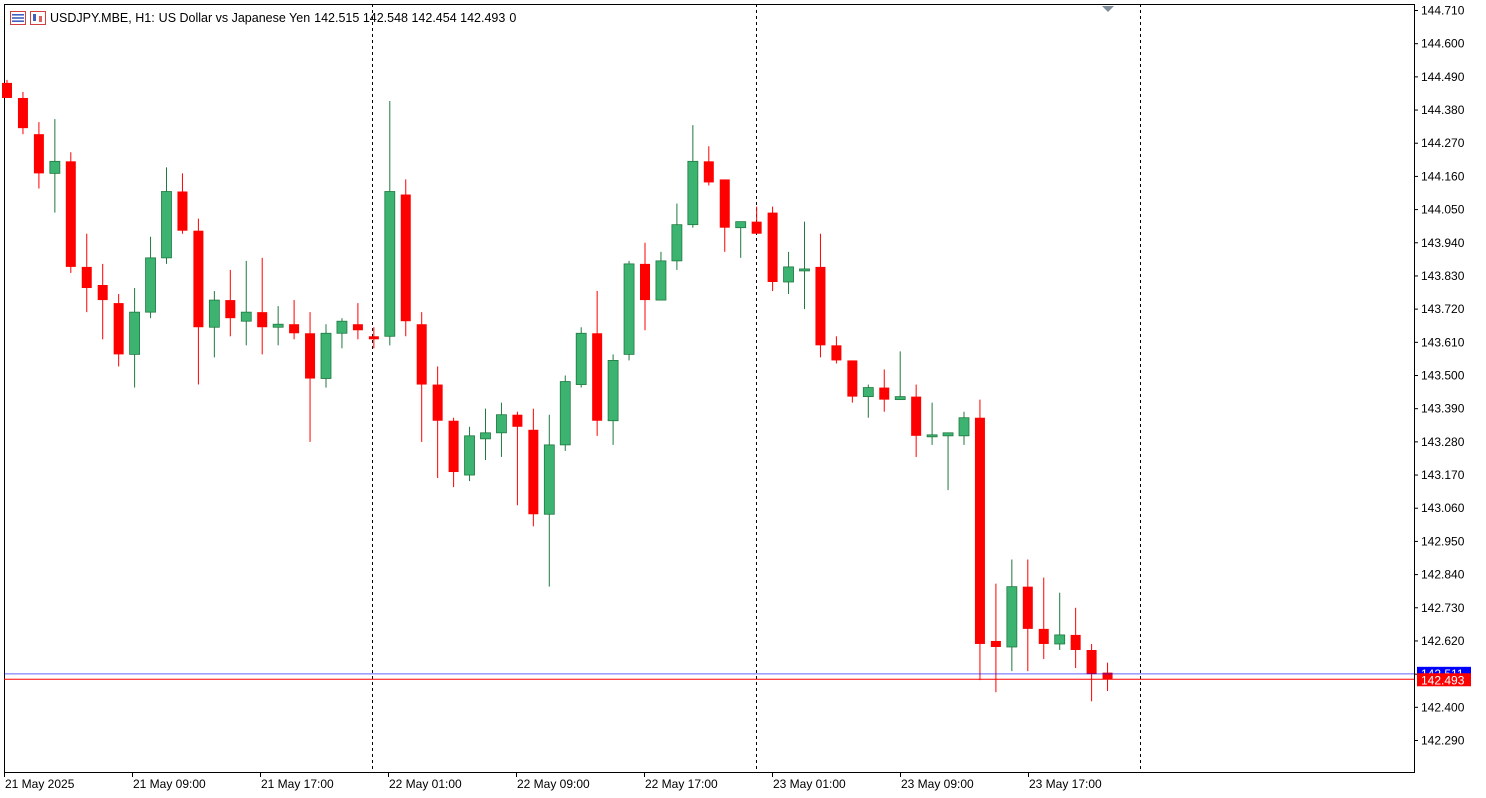 The height and width of the screenshot is (798, 1486). I want to click on price-axis-label: 143.280, so click(1443, 442).